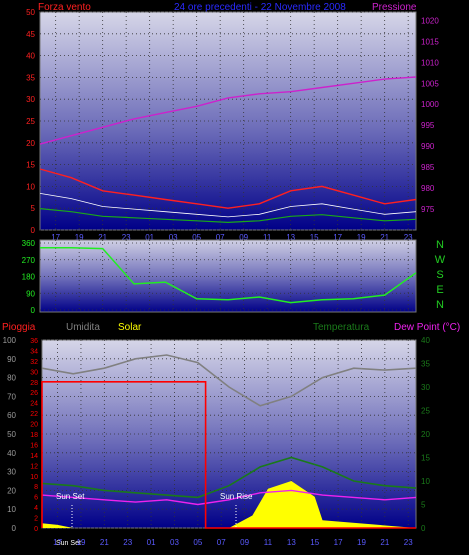 The width and height of the screenshot is (469, 555). Describe the element at coordinates (68, 543) in the screenshot. I see `time-tick-label: Sun Set` at that location.